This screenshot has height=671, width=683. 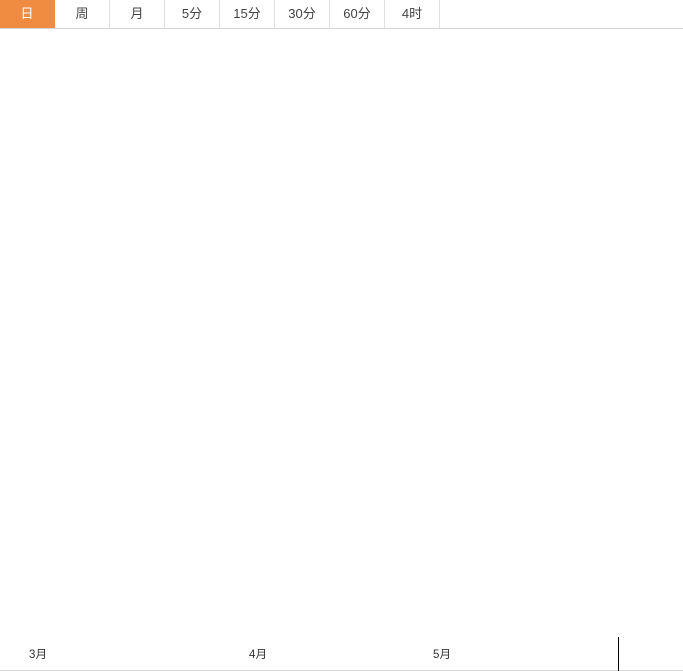 What do you see at coordinates (258, 655) in the screenshot?
I see `time-axis-label: 4月` at bounding box center [258, 655].